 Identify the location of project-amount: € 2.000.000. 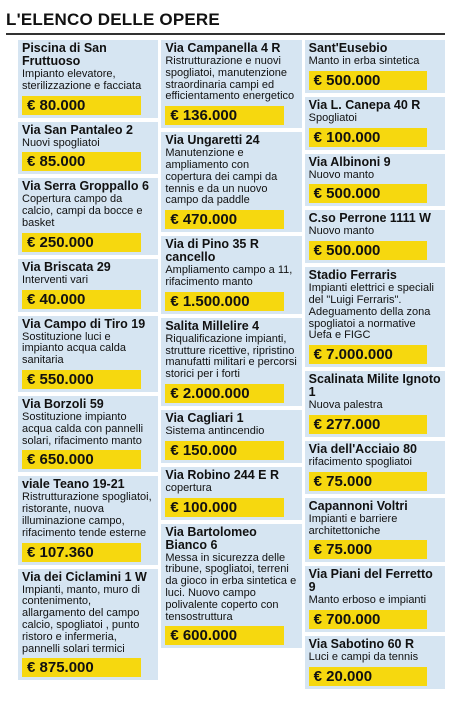
(224, 393).